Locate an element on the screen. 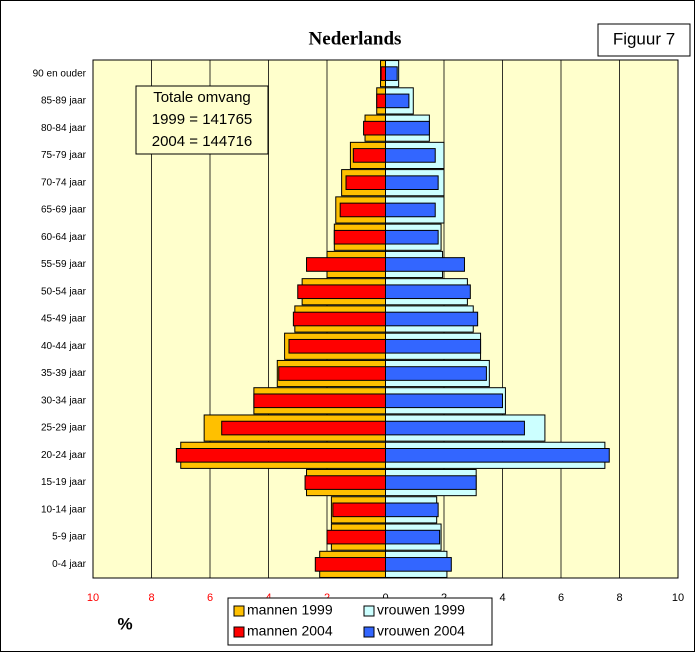 The height and width of the screenshot is (652, 695). y-tick-label: 90 en ouder is located at coordinates (60, 73).